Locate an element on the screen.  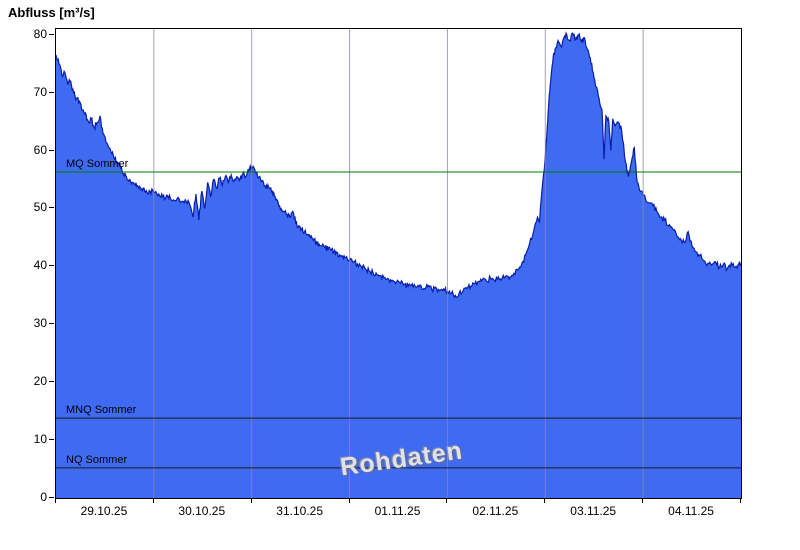
reference-label-mq-sommer: MQ Sommer is located at coordinates (97, 164).